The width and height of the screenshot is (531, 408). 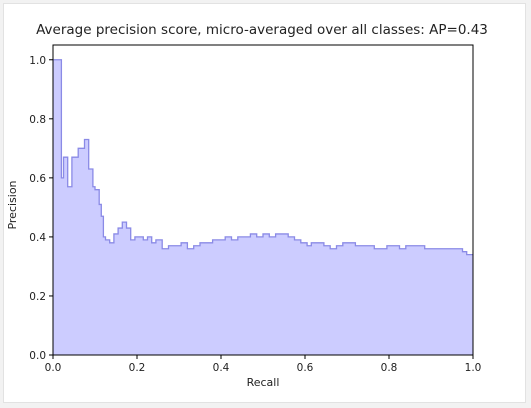 What do you see at coordinates (53, 368) in the screenshot?
I see `x-tick-label: 0.0` at bounding box center [53, 368].